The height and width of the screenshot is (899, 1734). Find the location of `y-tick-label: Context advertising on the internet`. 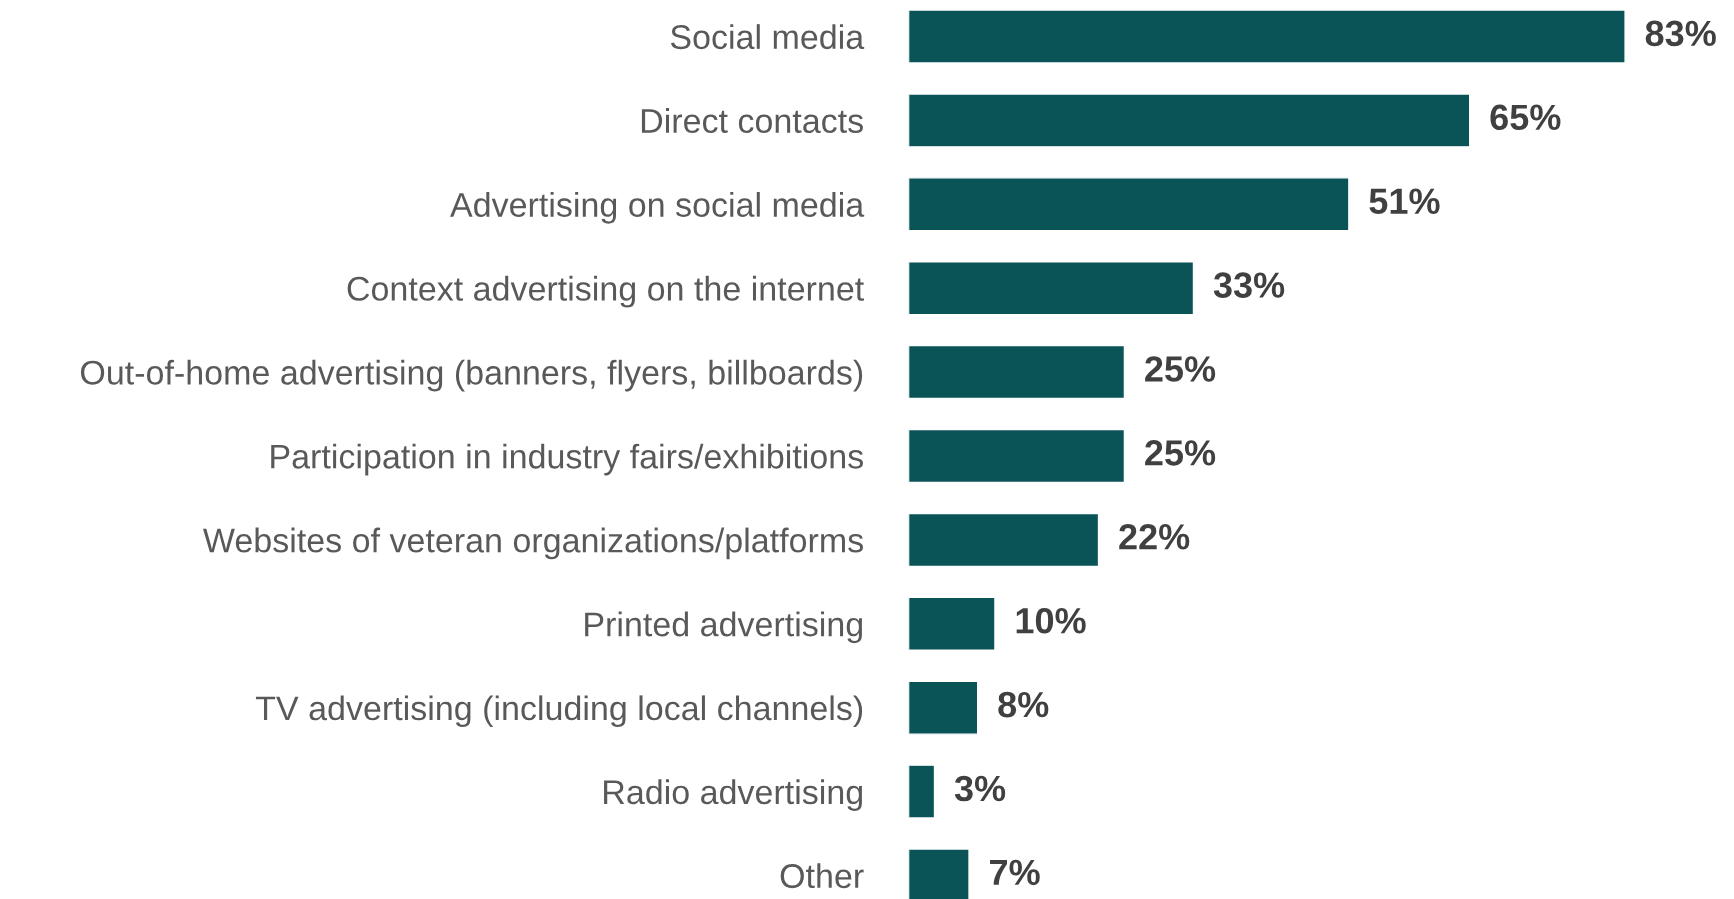

y-tick-label: Context advertising on the internet is located at coordinates (605, 291).